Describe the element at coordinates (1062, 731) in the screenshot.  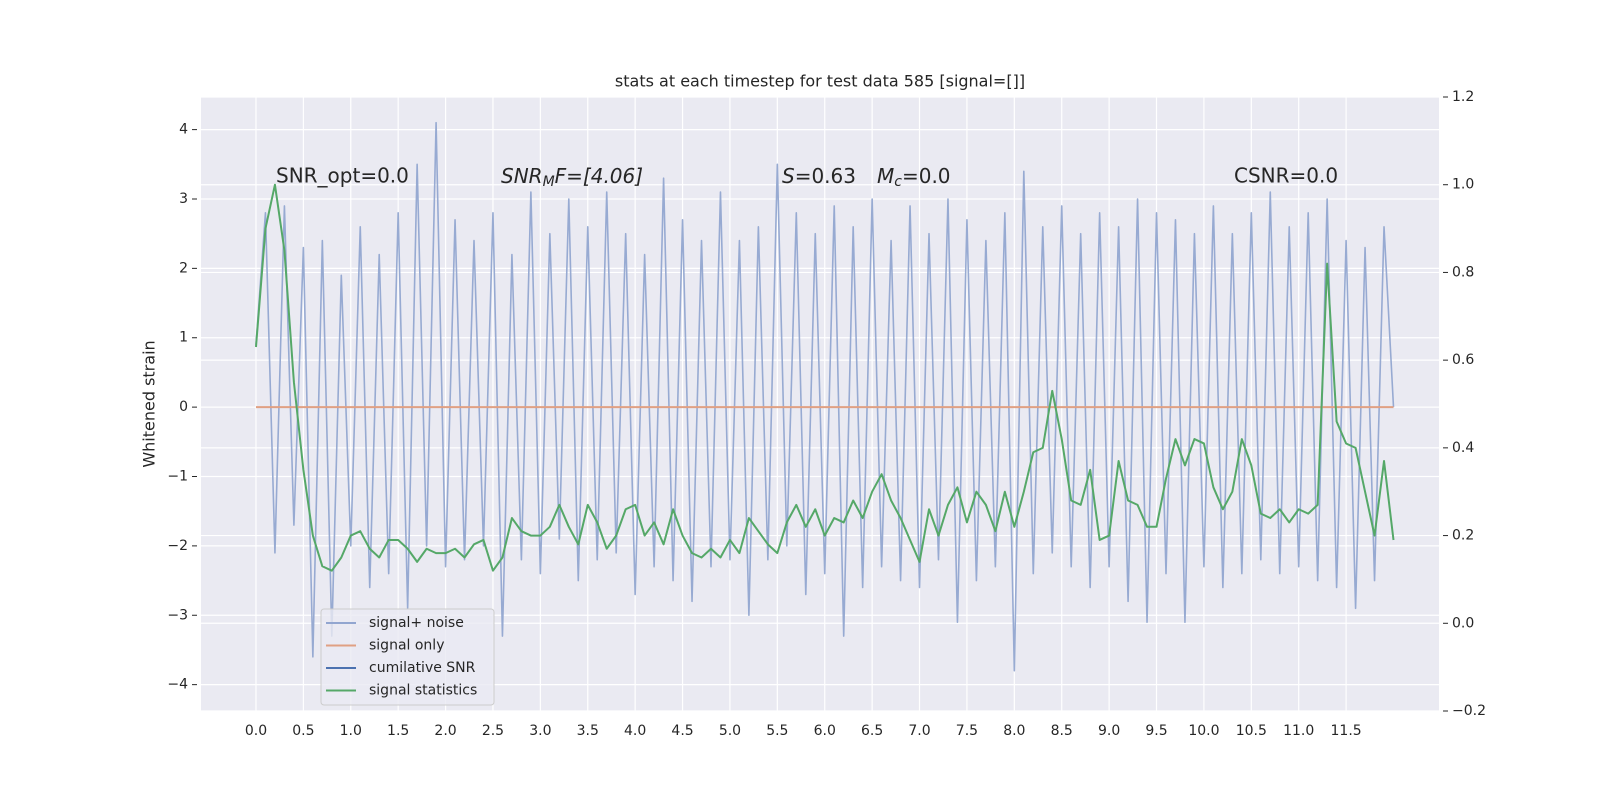
I see `x-tick-label: 8.5` at that location.